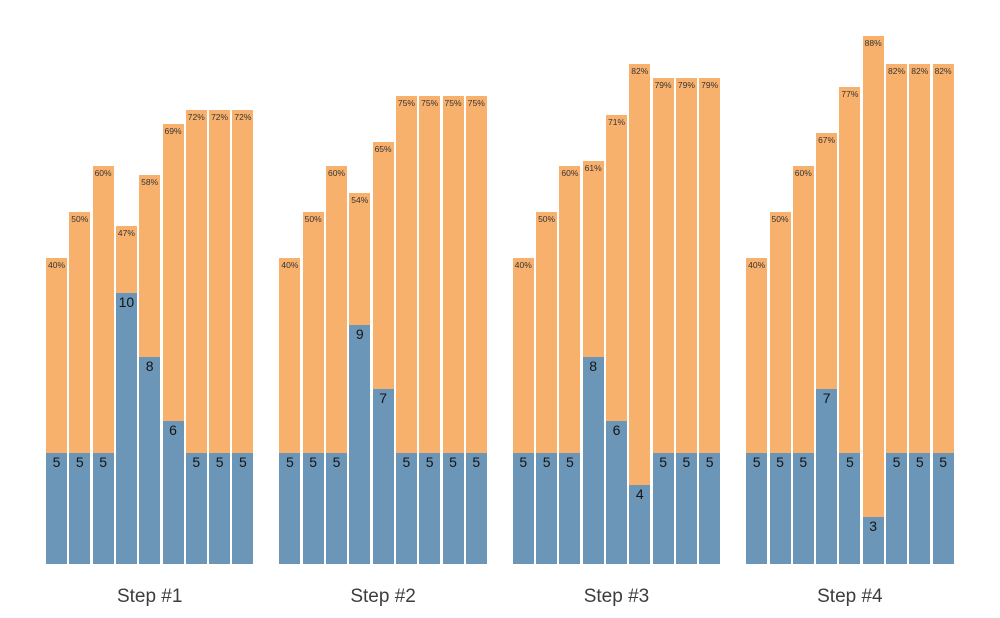 The image size is (1000, 618). I want to click on value-label: 3, so click(873, 526).